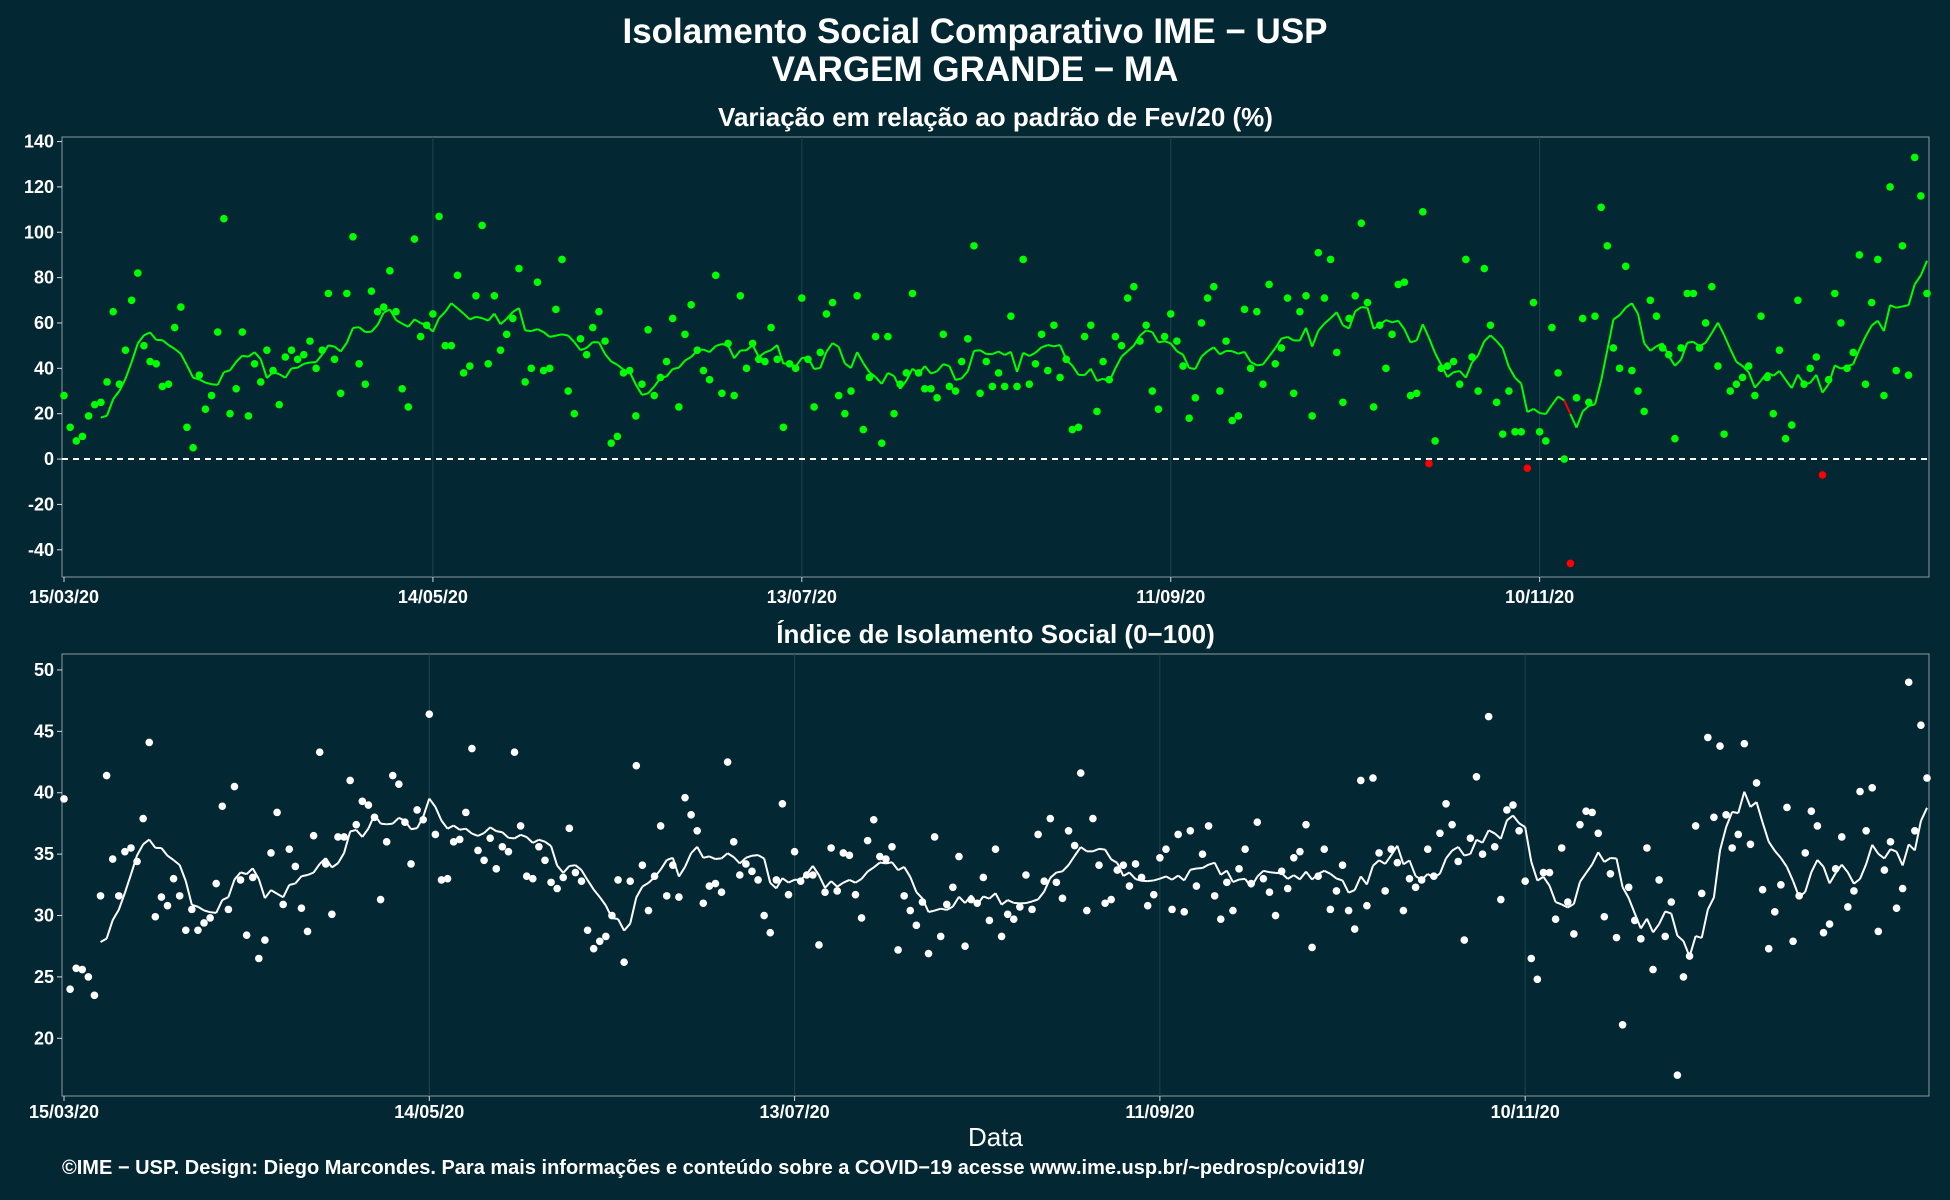  What do you see at coordinates (41, 550) in the screenshot?
I see `y-tick-label: -40` at bounding box center [41, 550].